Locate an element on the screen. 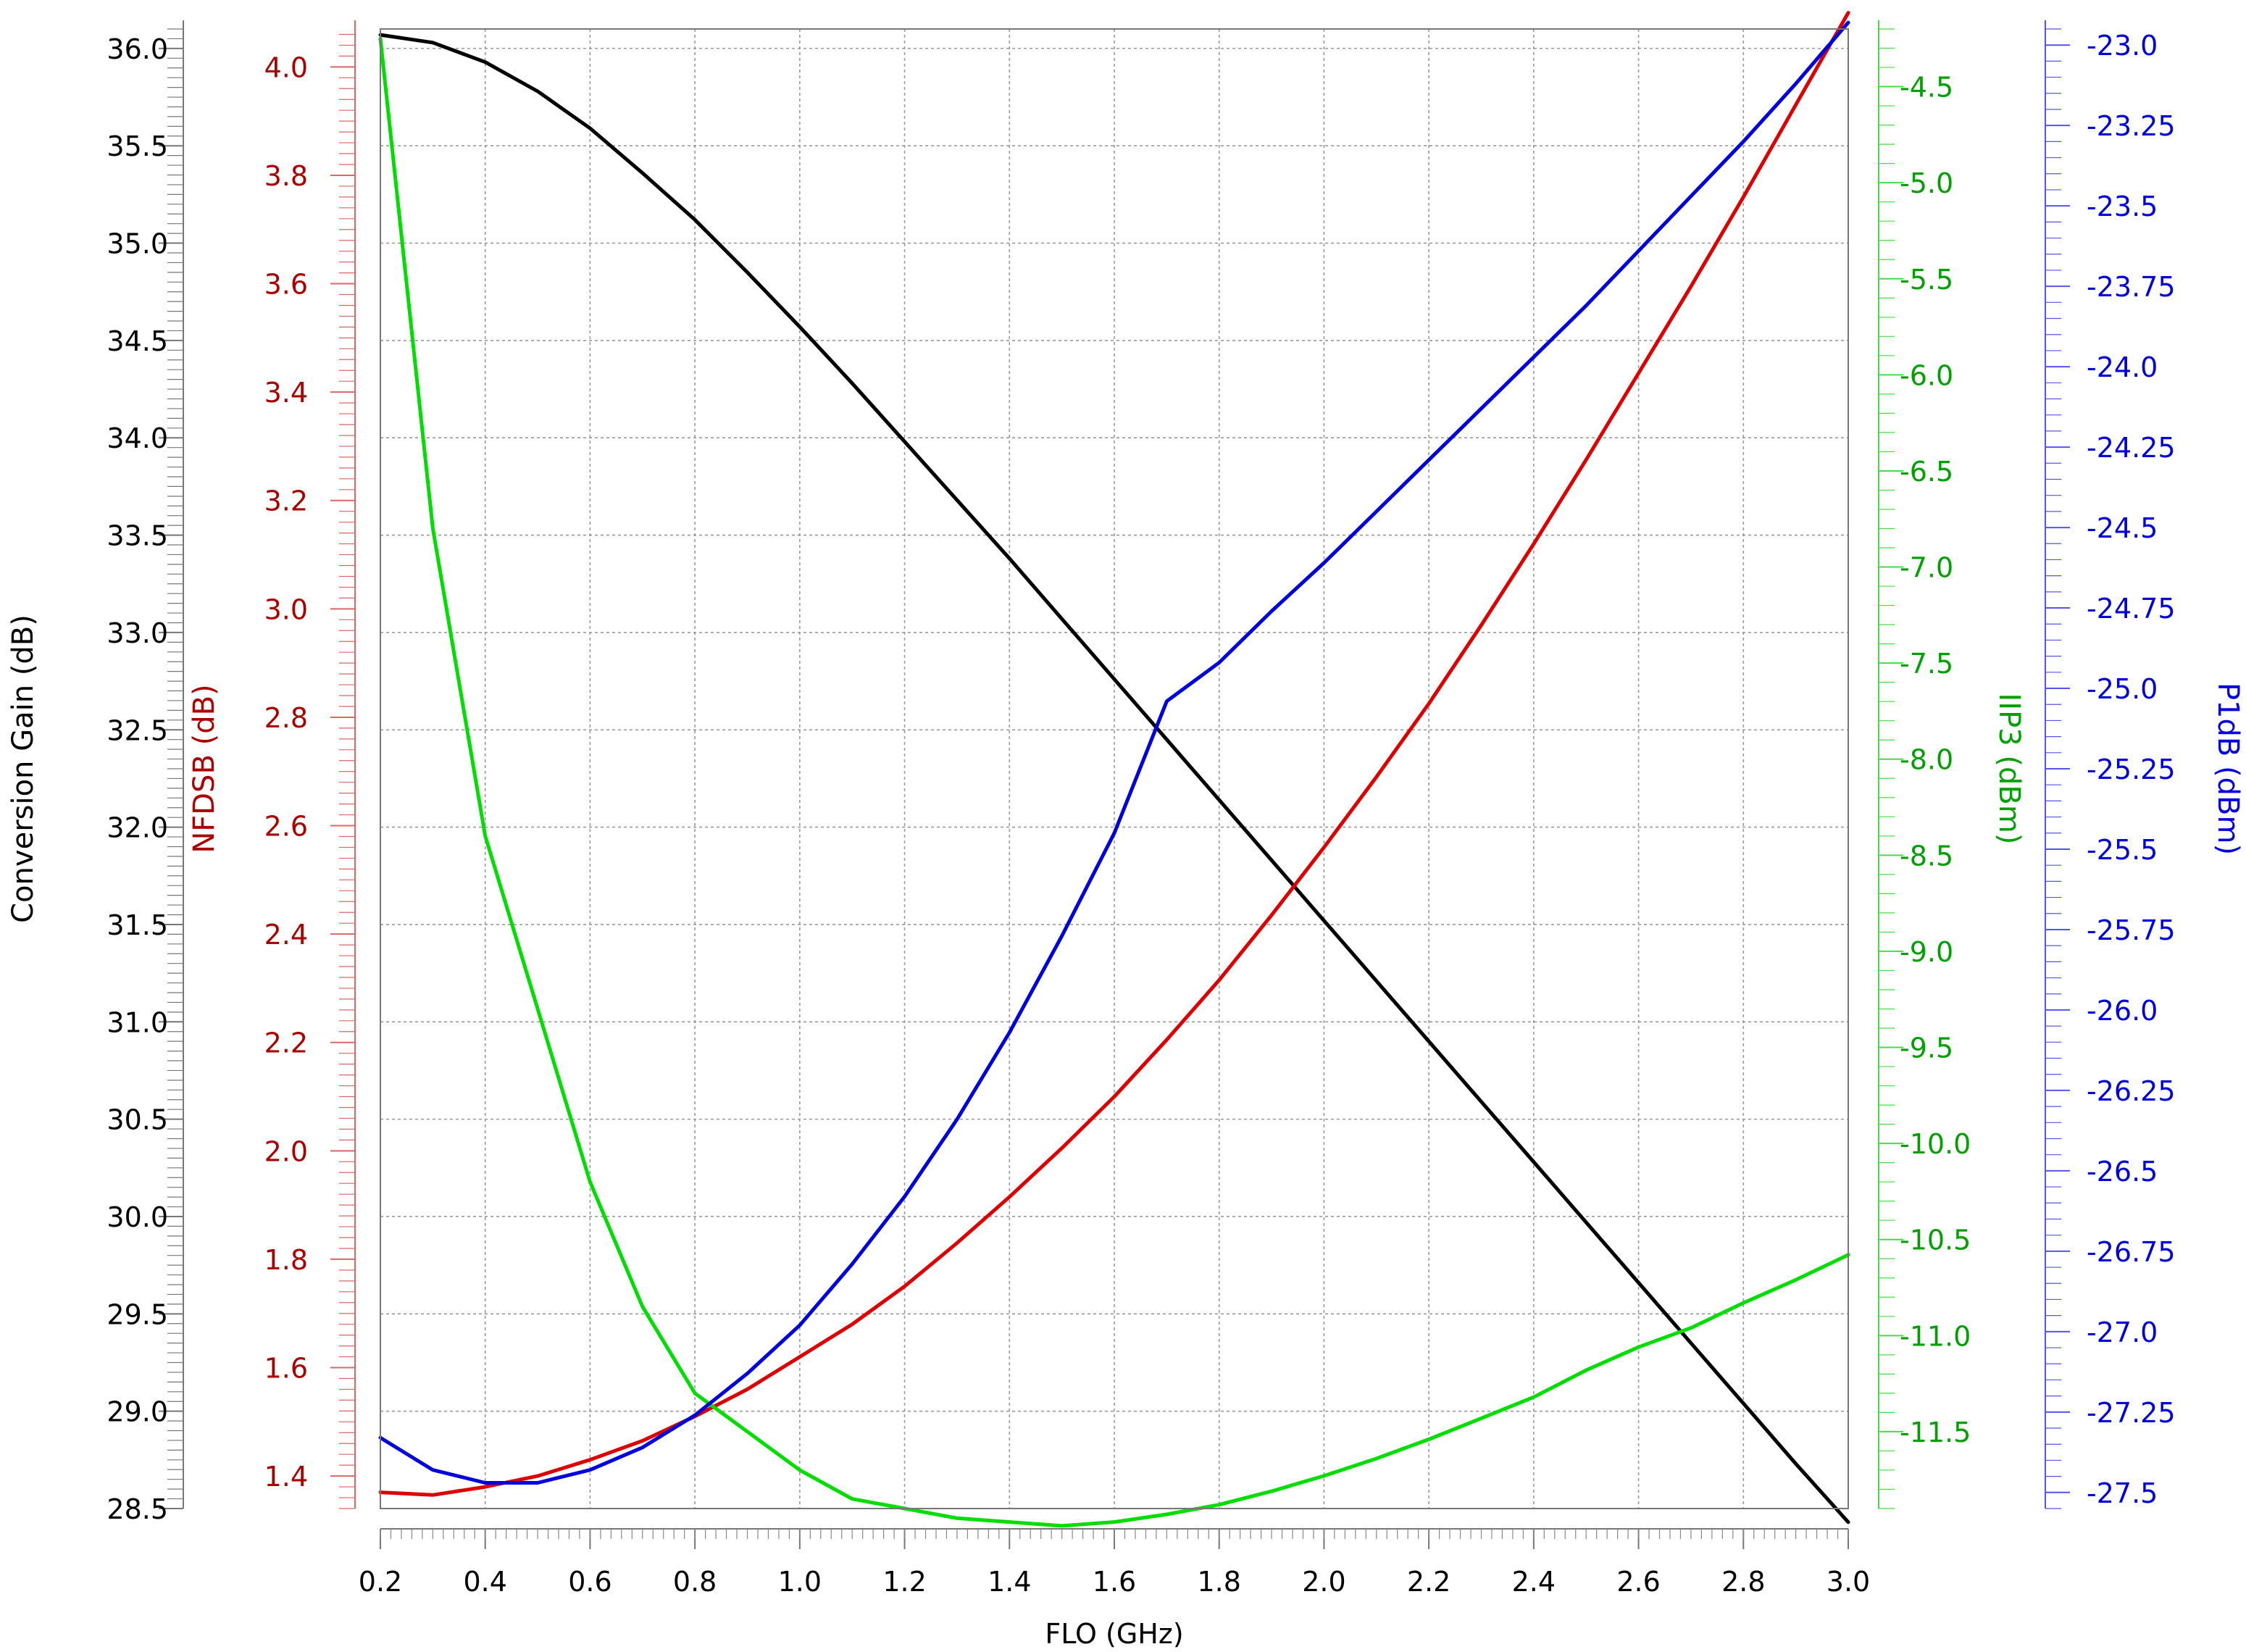  x-tick-label: 0.2 is located at coordinates (380, 1582).